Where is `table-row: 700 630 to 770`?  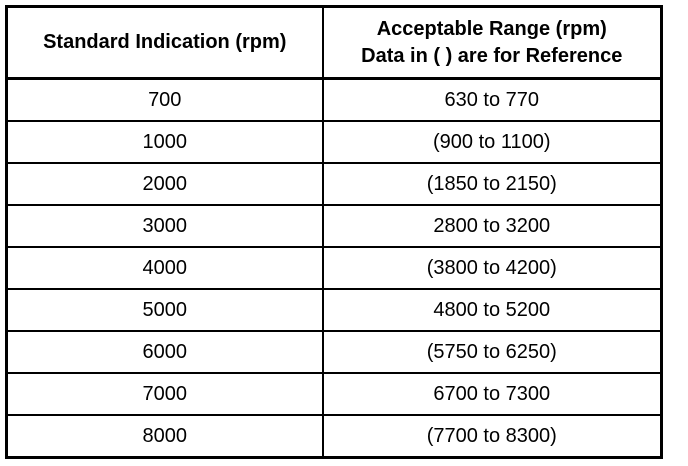 table-row: 700 630 to 770 is located at coordinates (334, 99).